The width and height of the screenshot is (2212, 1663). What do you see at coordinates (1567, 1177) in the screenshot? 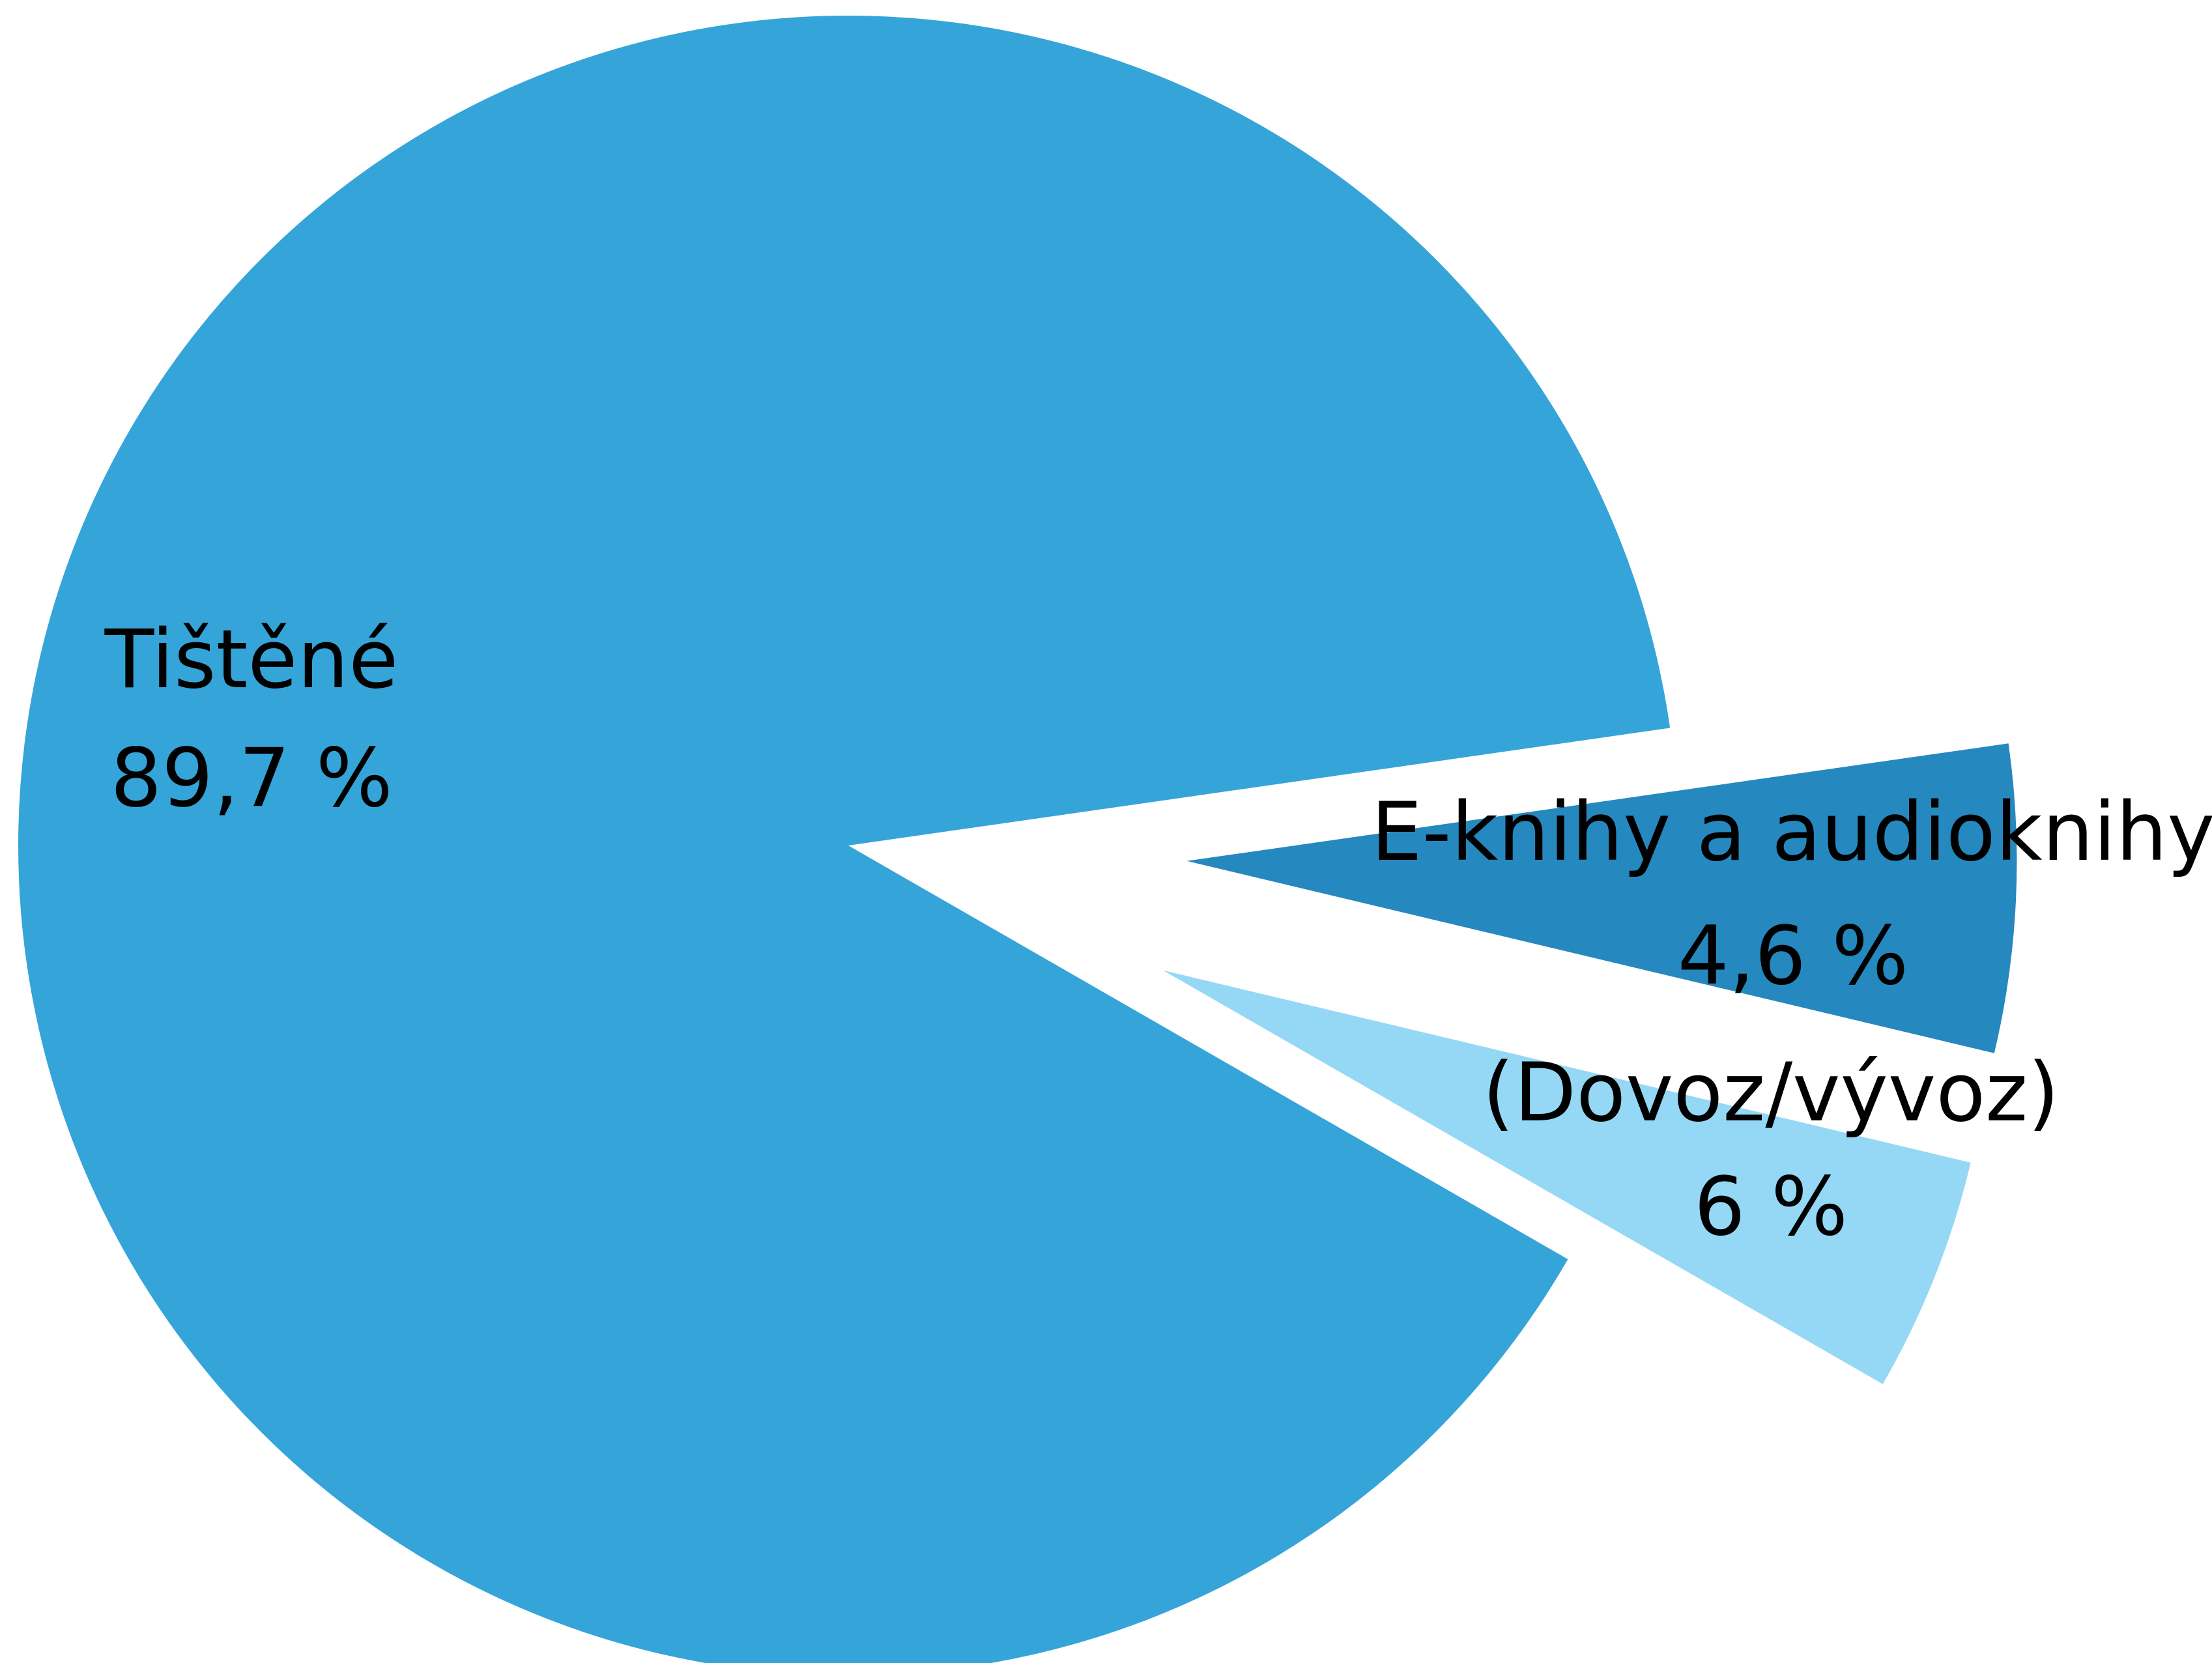
I see `slice-ebooks` at bounding box center [1567, 1177].